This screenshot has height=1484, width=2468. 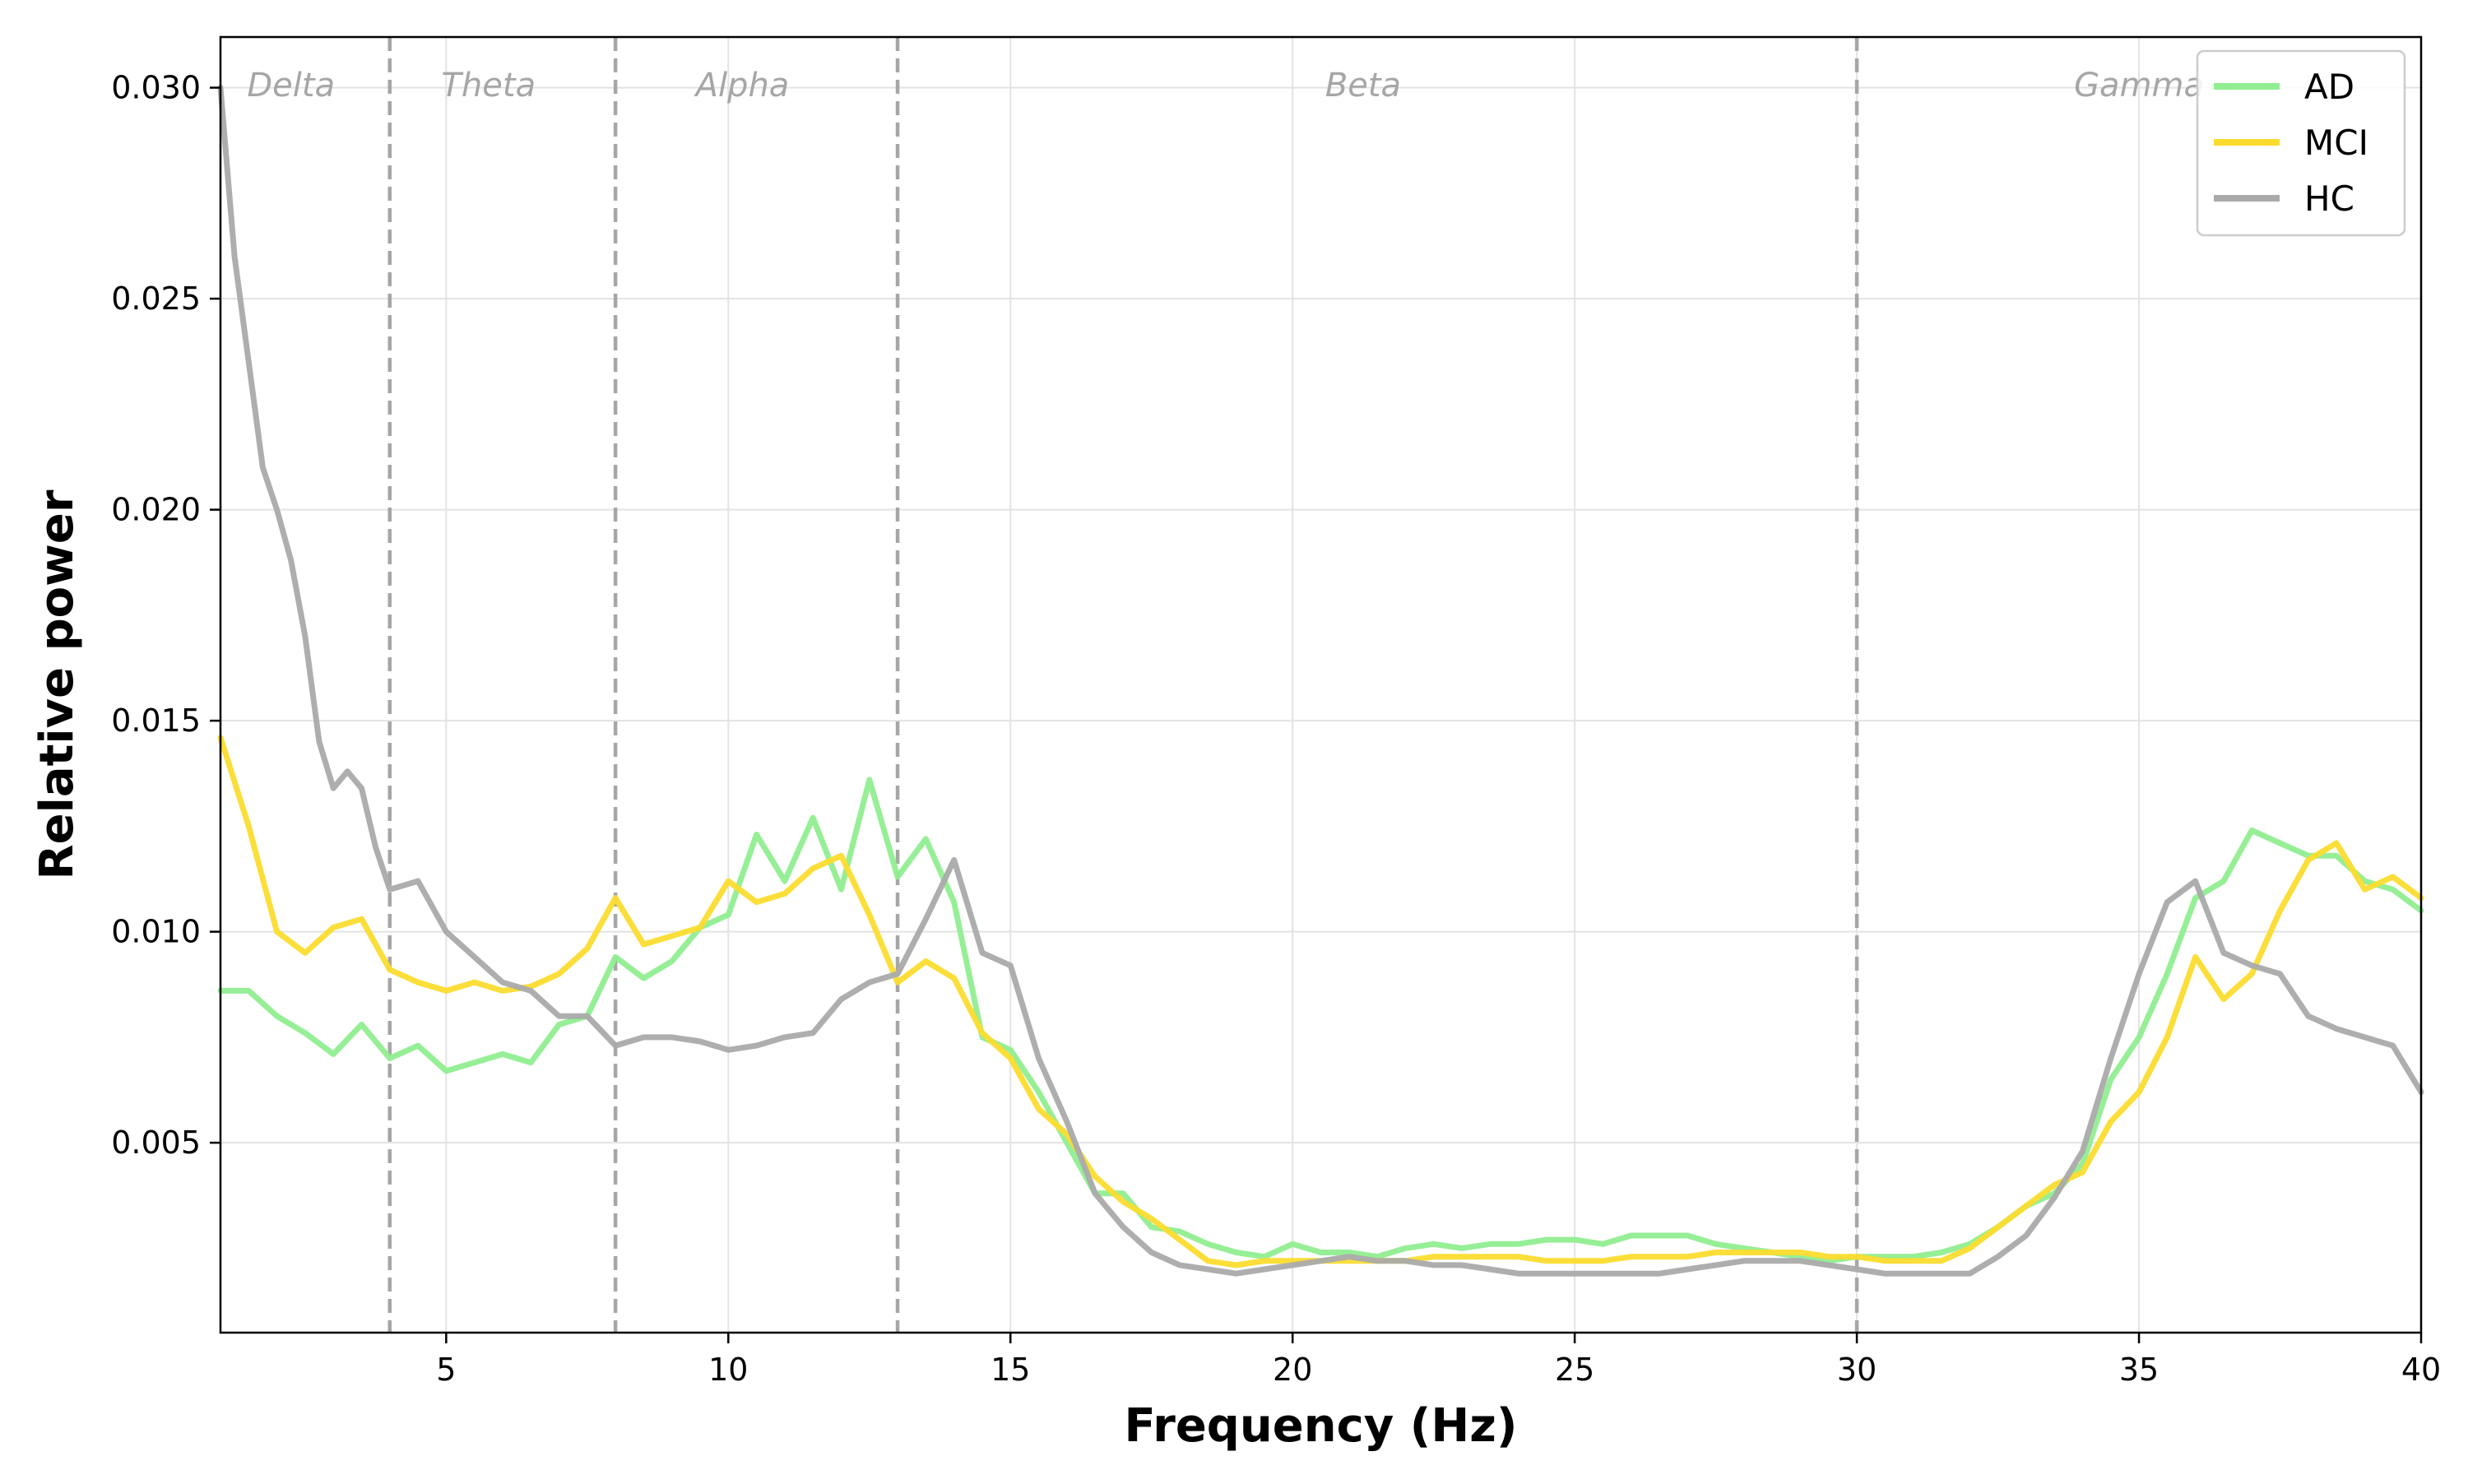 I want to click on y-tick-label: 0.015, so click(x=156, y=721).